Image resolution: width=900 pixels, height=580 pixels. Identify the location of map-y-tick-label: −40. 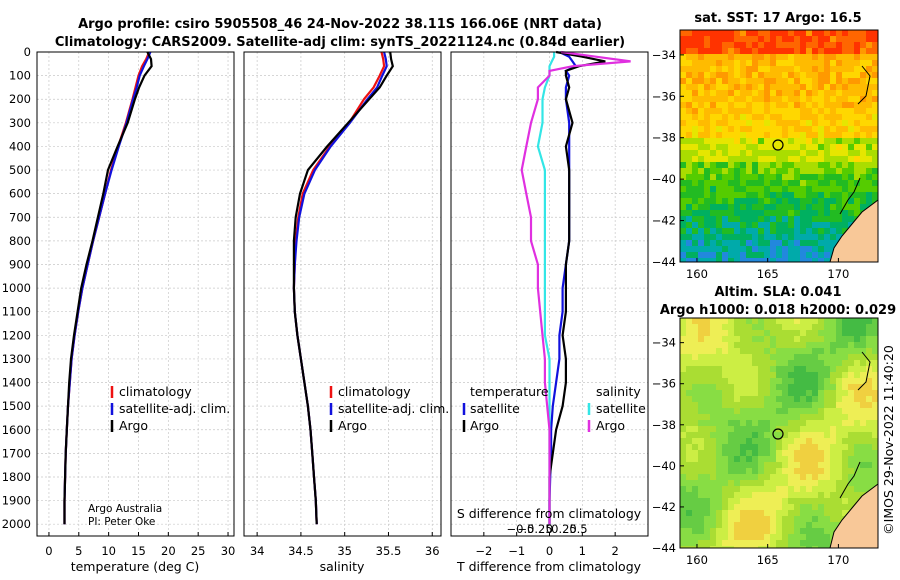
(664, 179).